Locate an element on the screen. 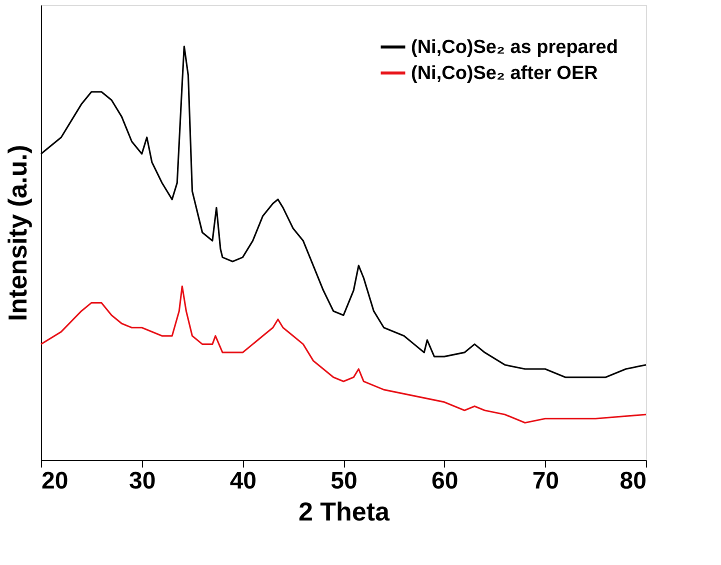  x-tick-label: 30 is located at coordinates (142, 481).